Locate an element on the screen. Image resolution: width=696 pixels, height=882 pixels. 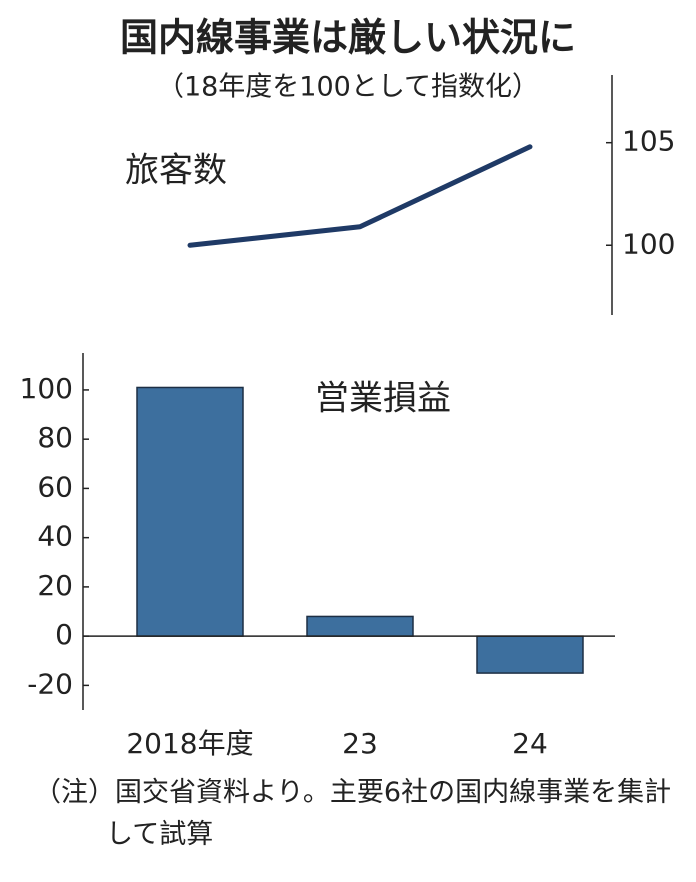
y-tick-label: 105 is located at coordinates (648, 141).